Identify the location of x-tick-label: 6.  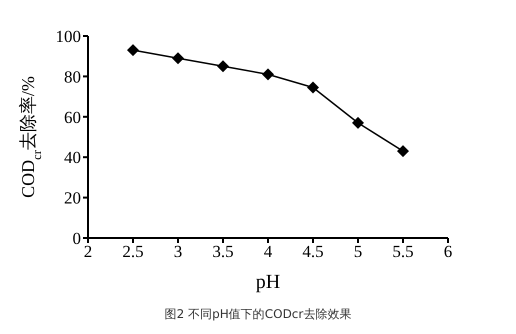
(448, 252).